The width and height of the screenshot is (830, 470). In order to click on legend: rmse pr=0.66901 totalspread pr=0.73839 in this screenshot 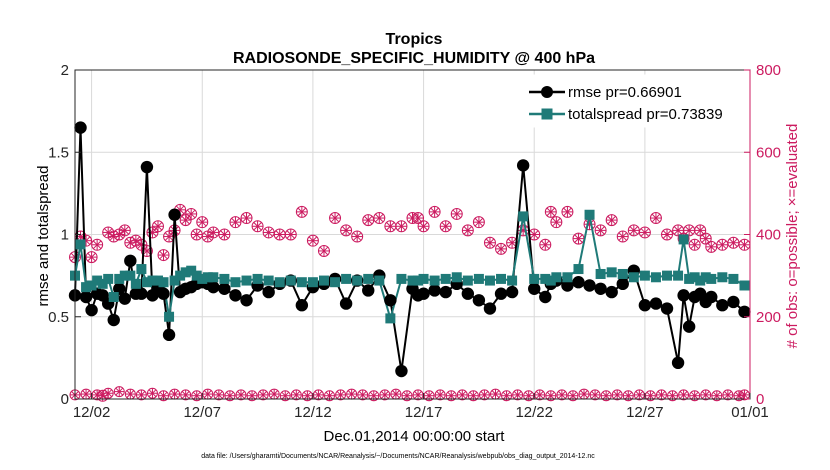, I will do `click(634, 101)`.